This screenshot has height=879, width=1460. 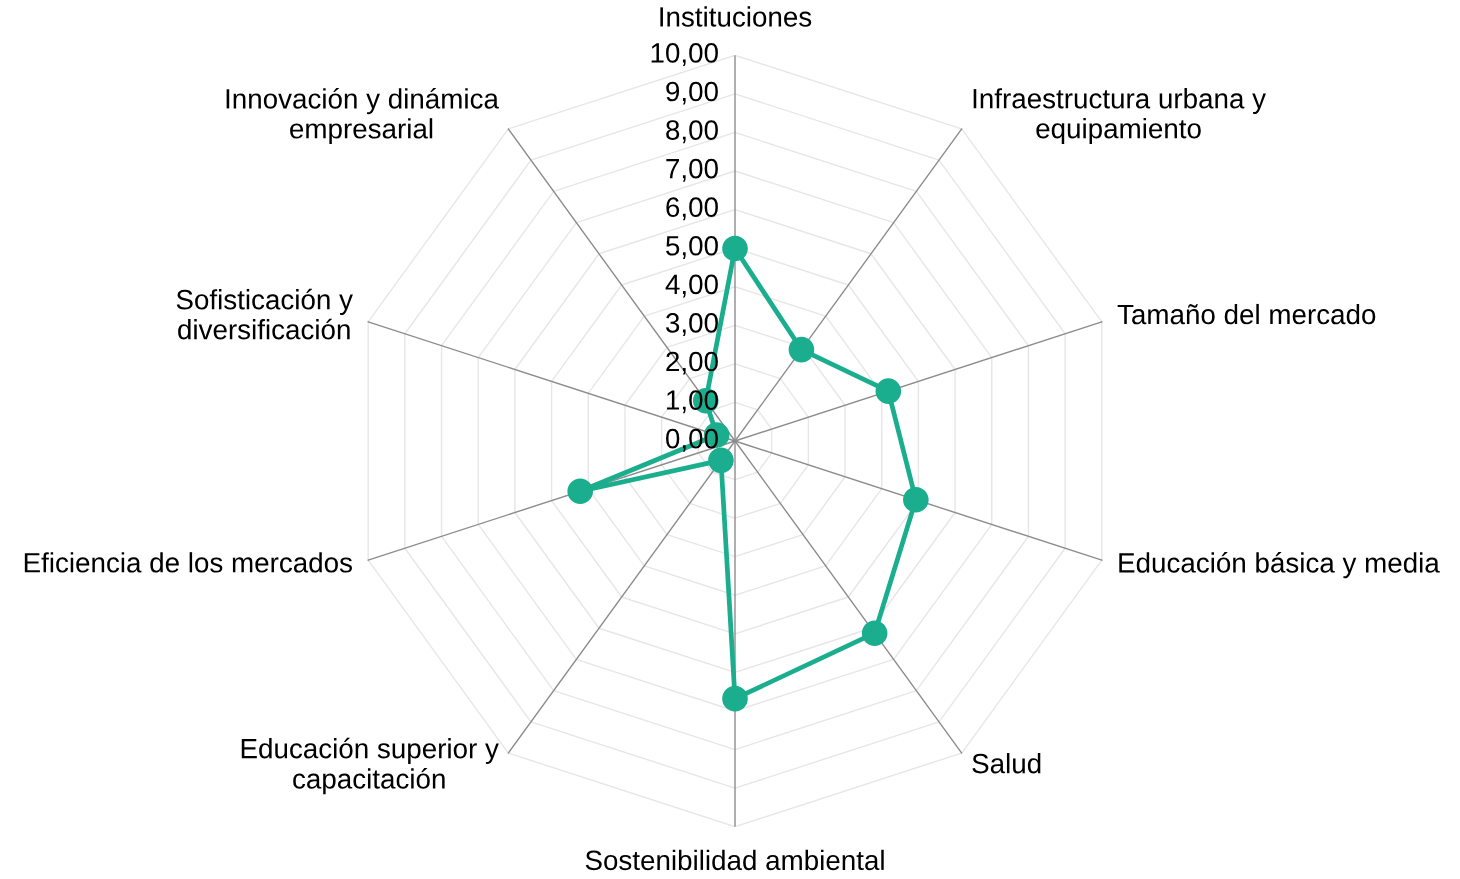 I want to click on spoke-label: Innovación y dinámica empresarial, so click(x=362, y=116).